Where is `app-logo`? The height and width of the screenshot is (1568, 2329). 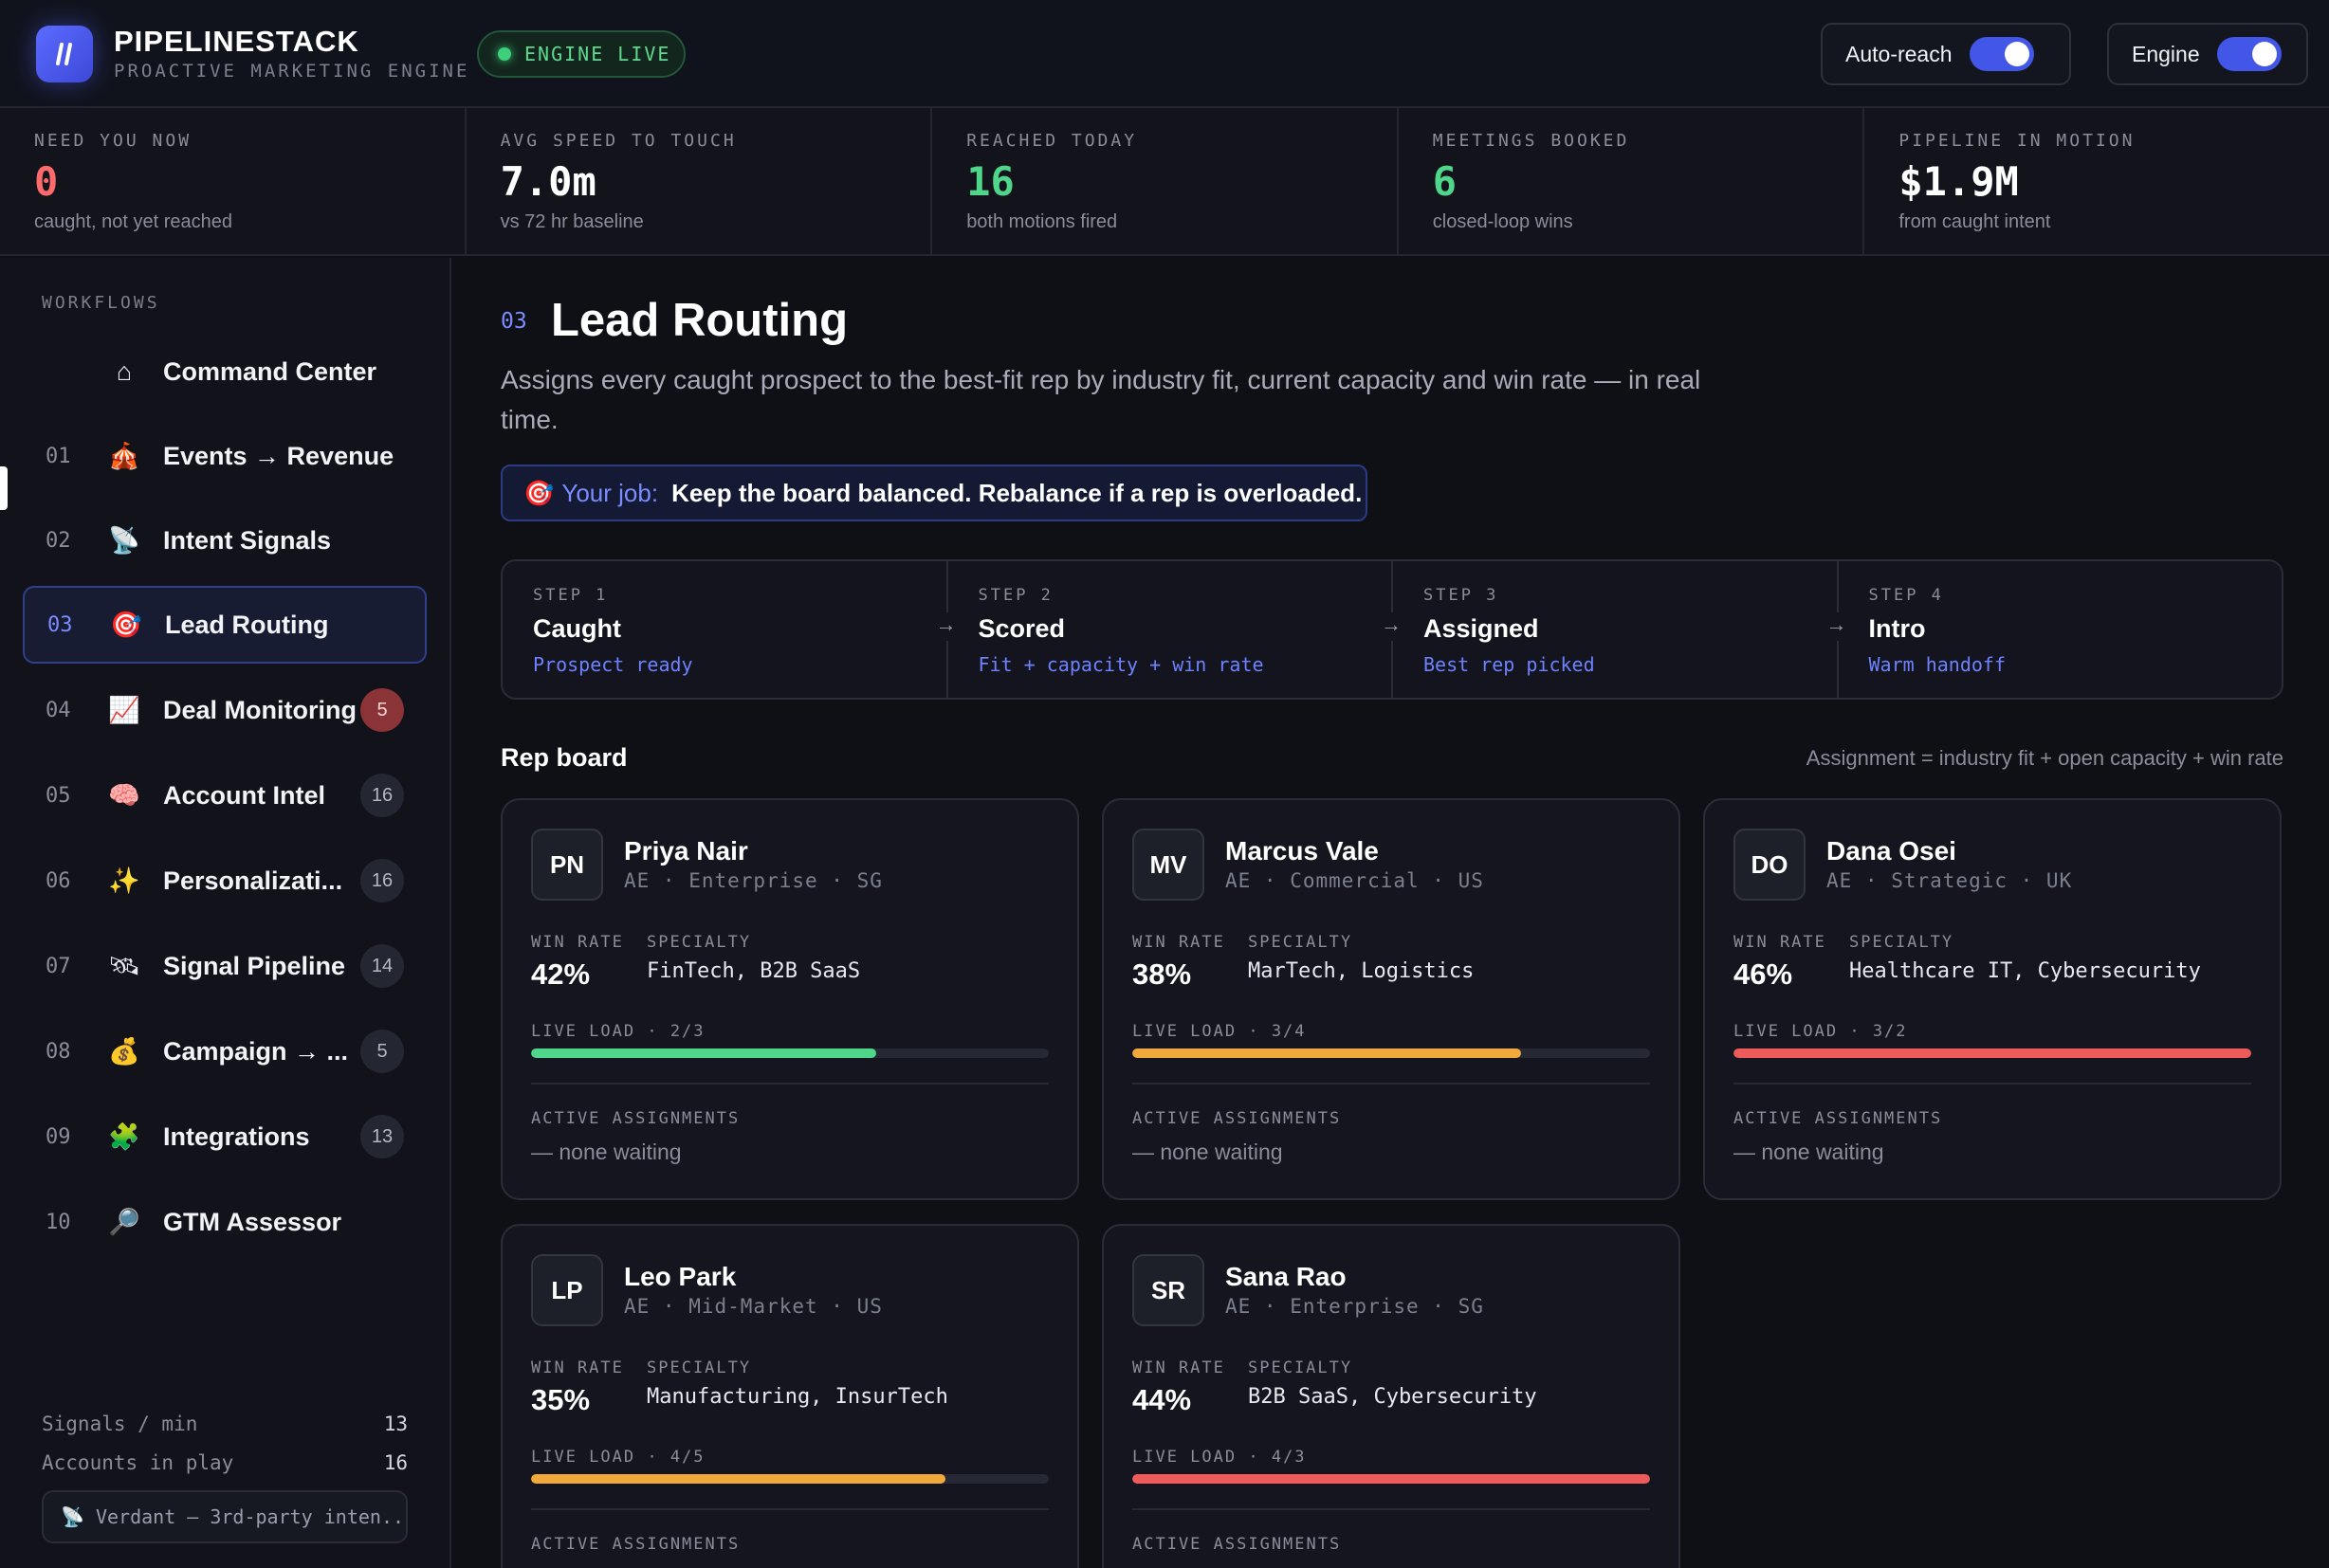
app-logo is located at coordinates (64, 54).